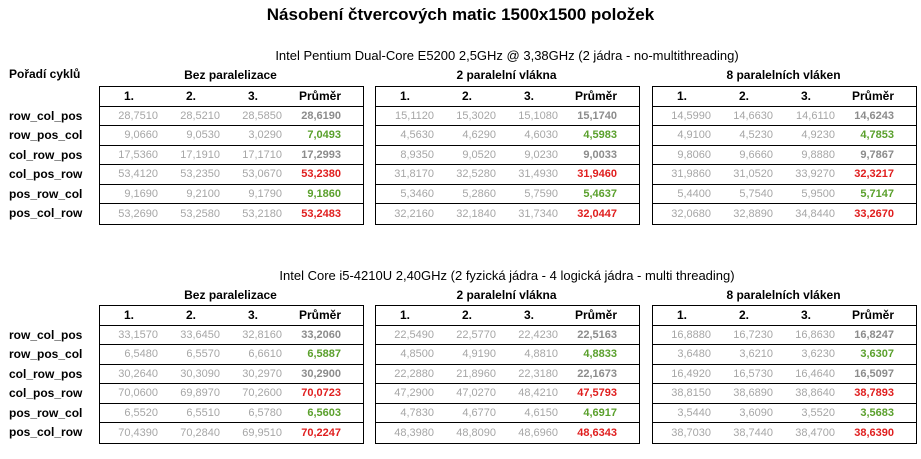 Image resolution: width=921 pixels, height=459 pixels. Describe the element at coordinates (414, 115) in the screenshot. I see `value-cell: 15,1120` at that location.